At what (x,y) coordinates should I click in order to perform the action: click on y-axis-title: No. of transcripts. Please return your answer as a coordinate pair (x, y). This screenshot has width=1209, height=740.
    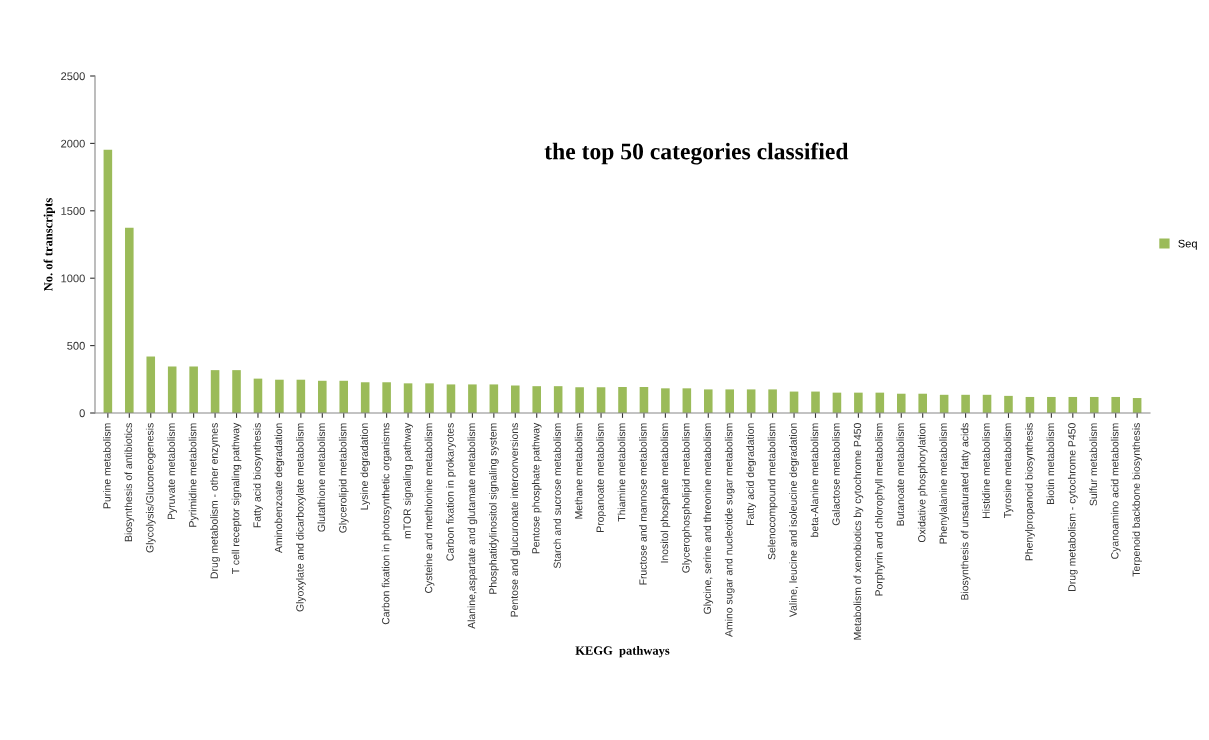
    Looking at the image, I should click on (49, 244).